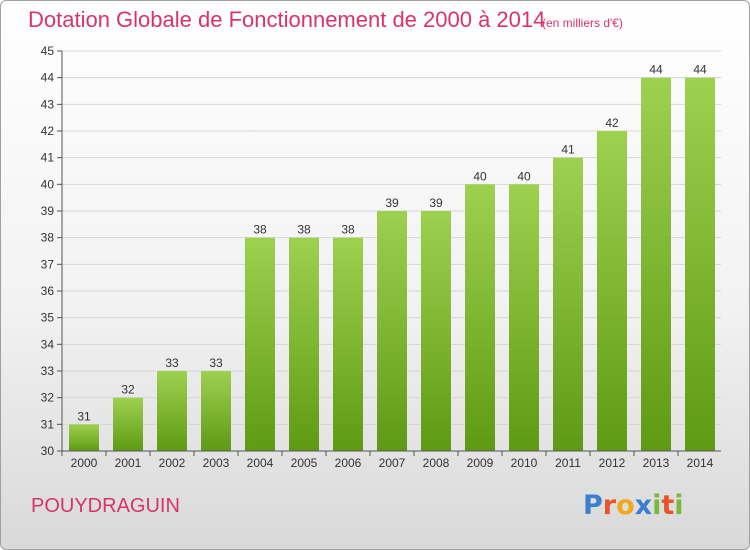  What do you see at coordinates (105, 506) in the screenshot?
I see `commune-name: POUYDRAGUIN` at bounding box center [105, 506].